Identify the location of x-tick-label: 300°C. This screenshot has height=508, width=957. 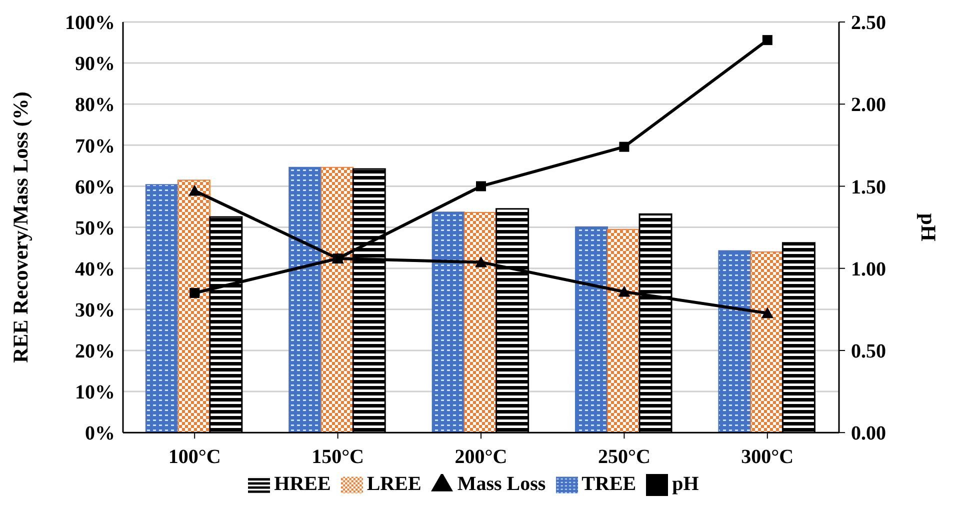
(767, 457).